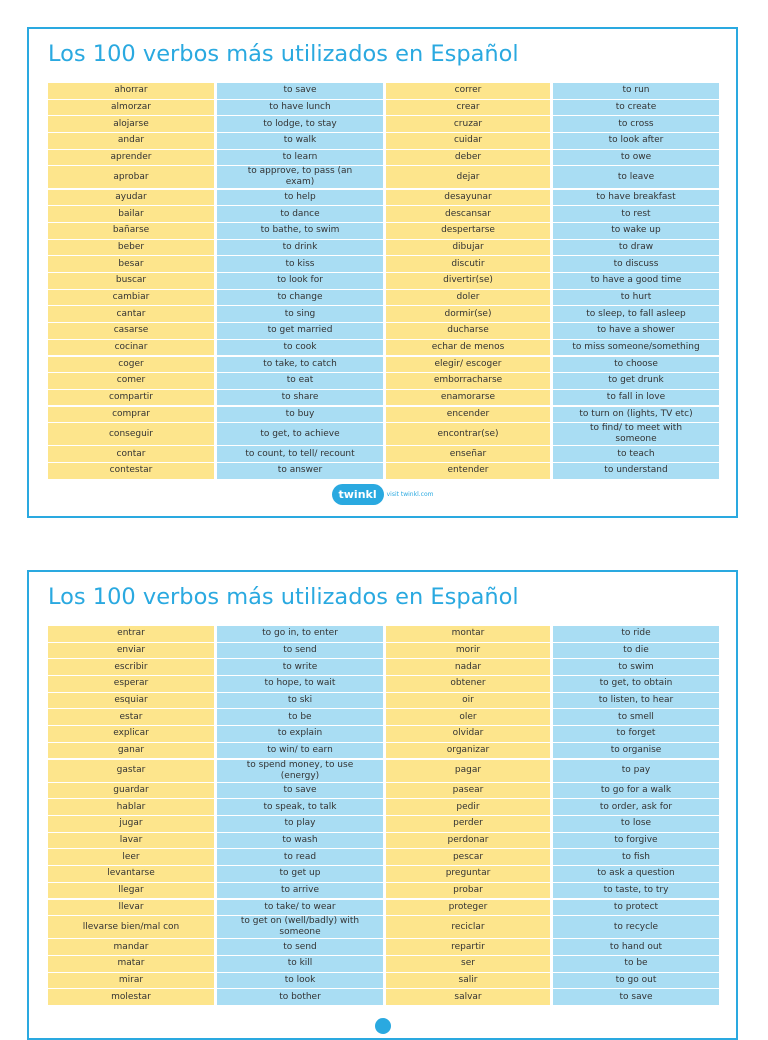 Image resolution: width=768 pixels, height=1040 pixels. Describe the element at coordinates (636, 700) in the screenshot. I see `english-translation: to listen, to hear` at that location.